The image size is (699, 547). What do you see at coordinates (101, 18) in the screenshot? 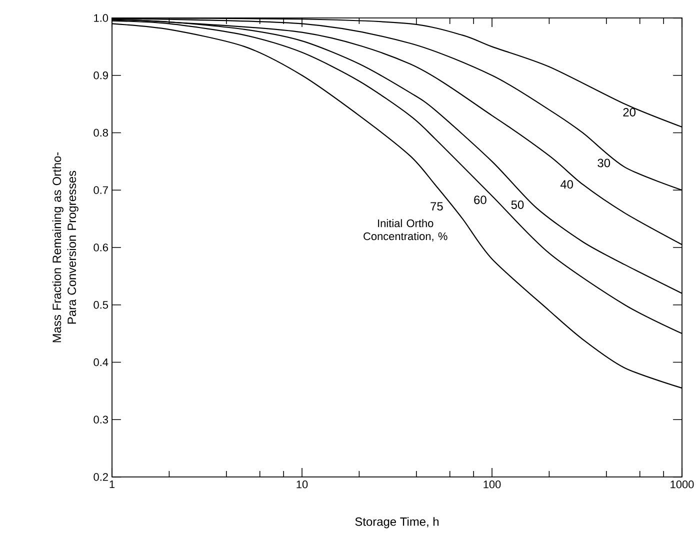
I see `y-tick-label: 1.0` at bounding box center [101, 18].